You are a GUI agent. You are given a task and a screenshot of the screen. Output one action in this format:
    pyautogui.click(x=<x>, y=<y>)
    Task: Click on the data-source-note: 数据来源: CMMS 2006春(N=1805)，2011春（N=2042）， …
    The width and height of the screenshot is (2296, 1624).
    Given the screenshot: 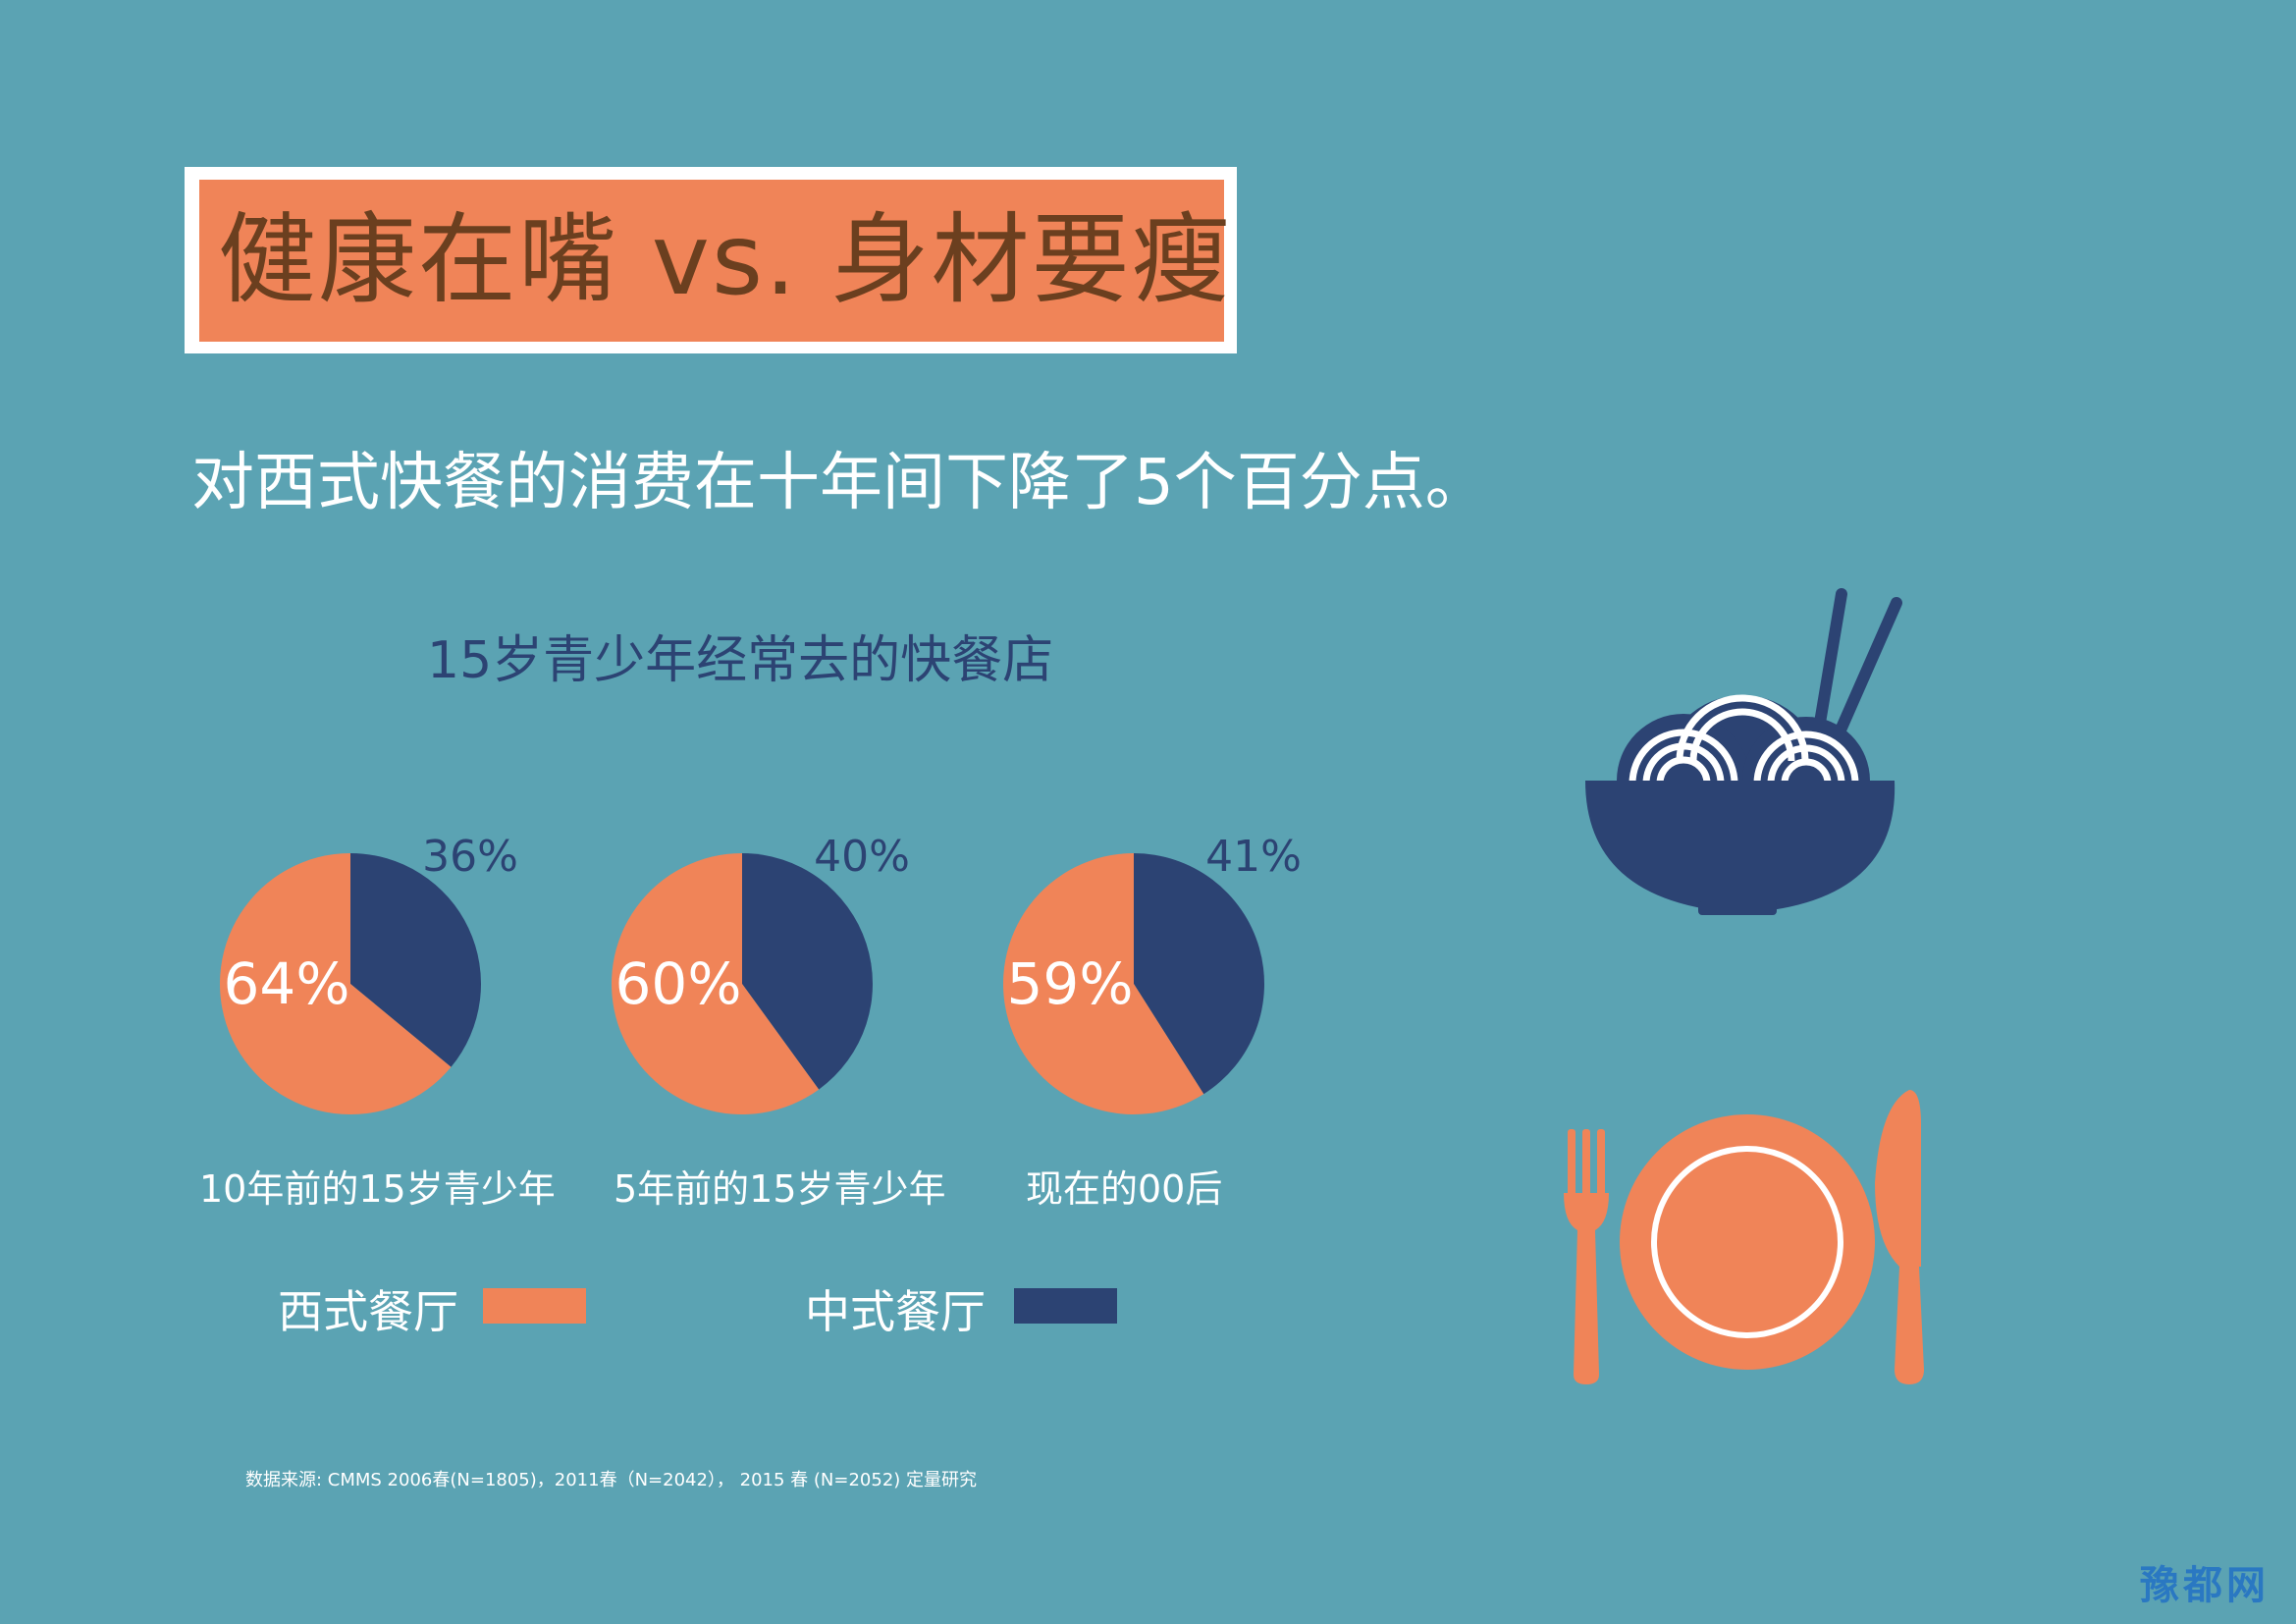 What is the action you would take?
    pyautogui.click(x=611, y=1480)
    